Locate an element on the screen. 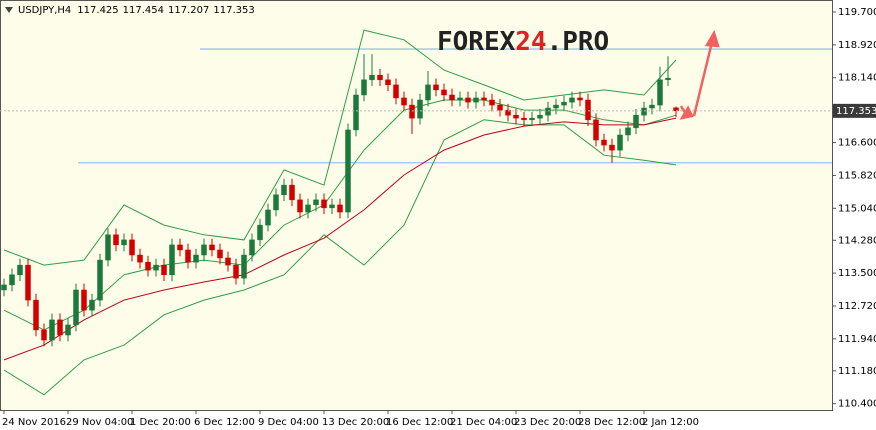  y-tick-label: 113.500 is located at coordinates (857, 273).